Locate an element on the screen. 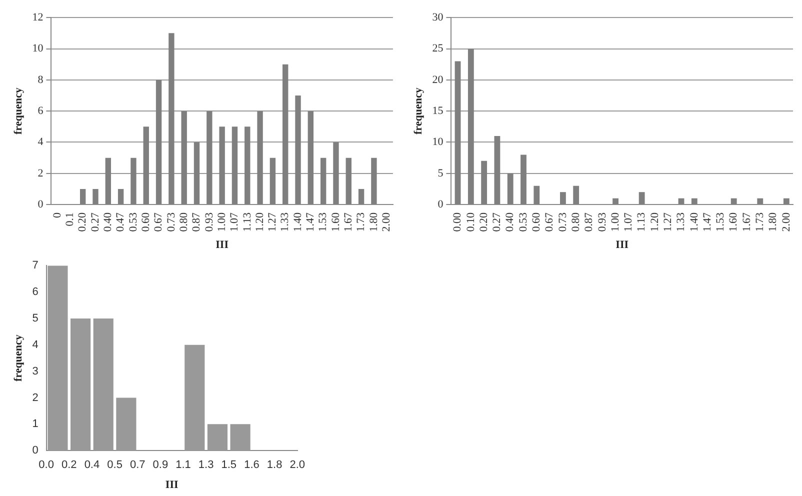 This screenshot has width=802, height=496. x-tick-label: 1.5 is located at coordinates (229, 465).